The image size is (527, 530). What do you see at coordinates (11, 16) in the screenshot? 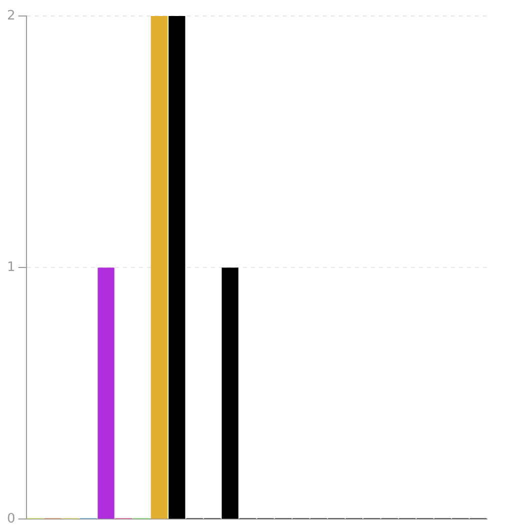
I see `y-tick-label: 2` at bounding box center [11, 16].